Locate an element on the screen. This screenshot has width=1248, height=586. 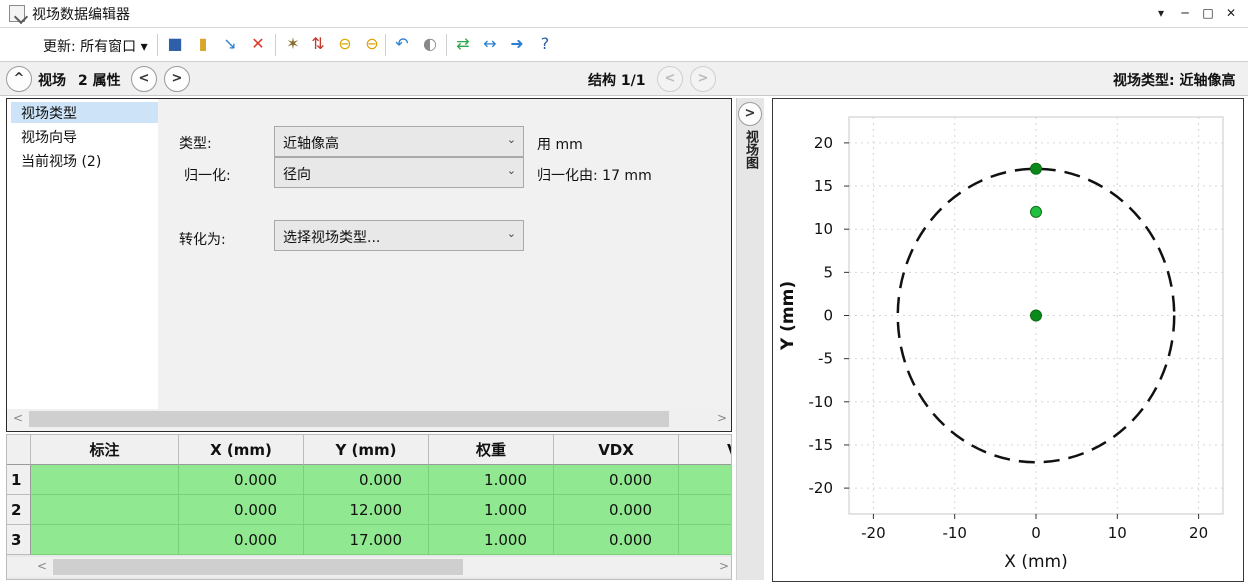
y-tick-label: -10 is located at coordinates (821, 402).